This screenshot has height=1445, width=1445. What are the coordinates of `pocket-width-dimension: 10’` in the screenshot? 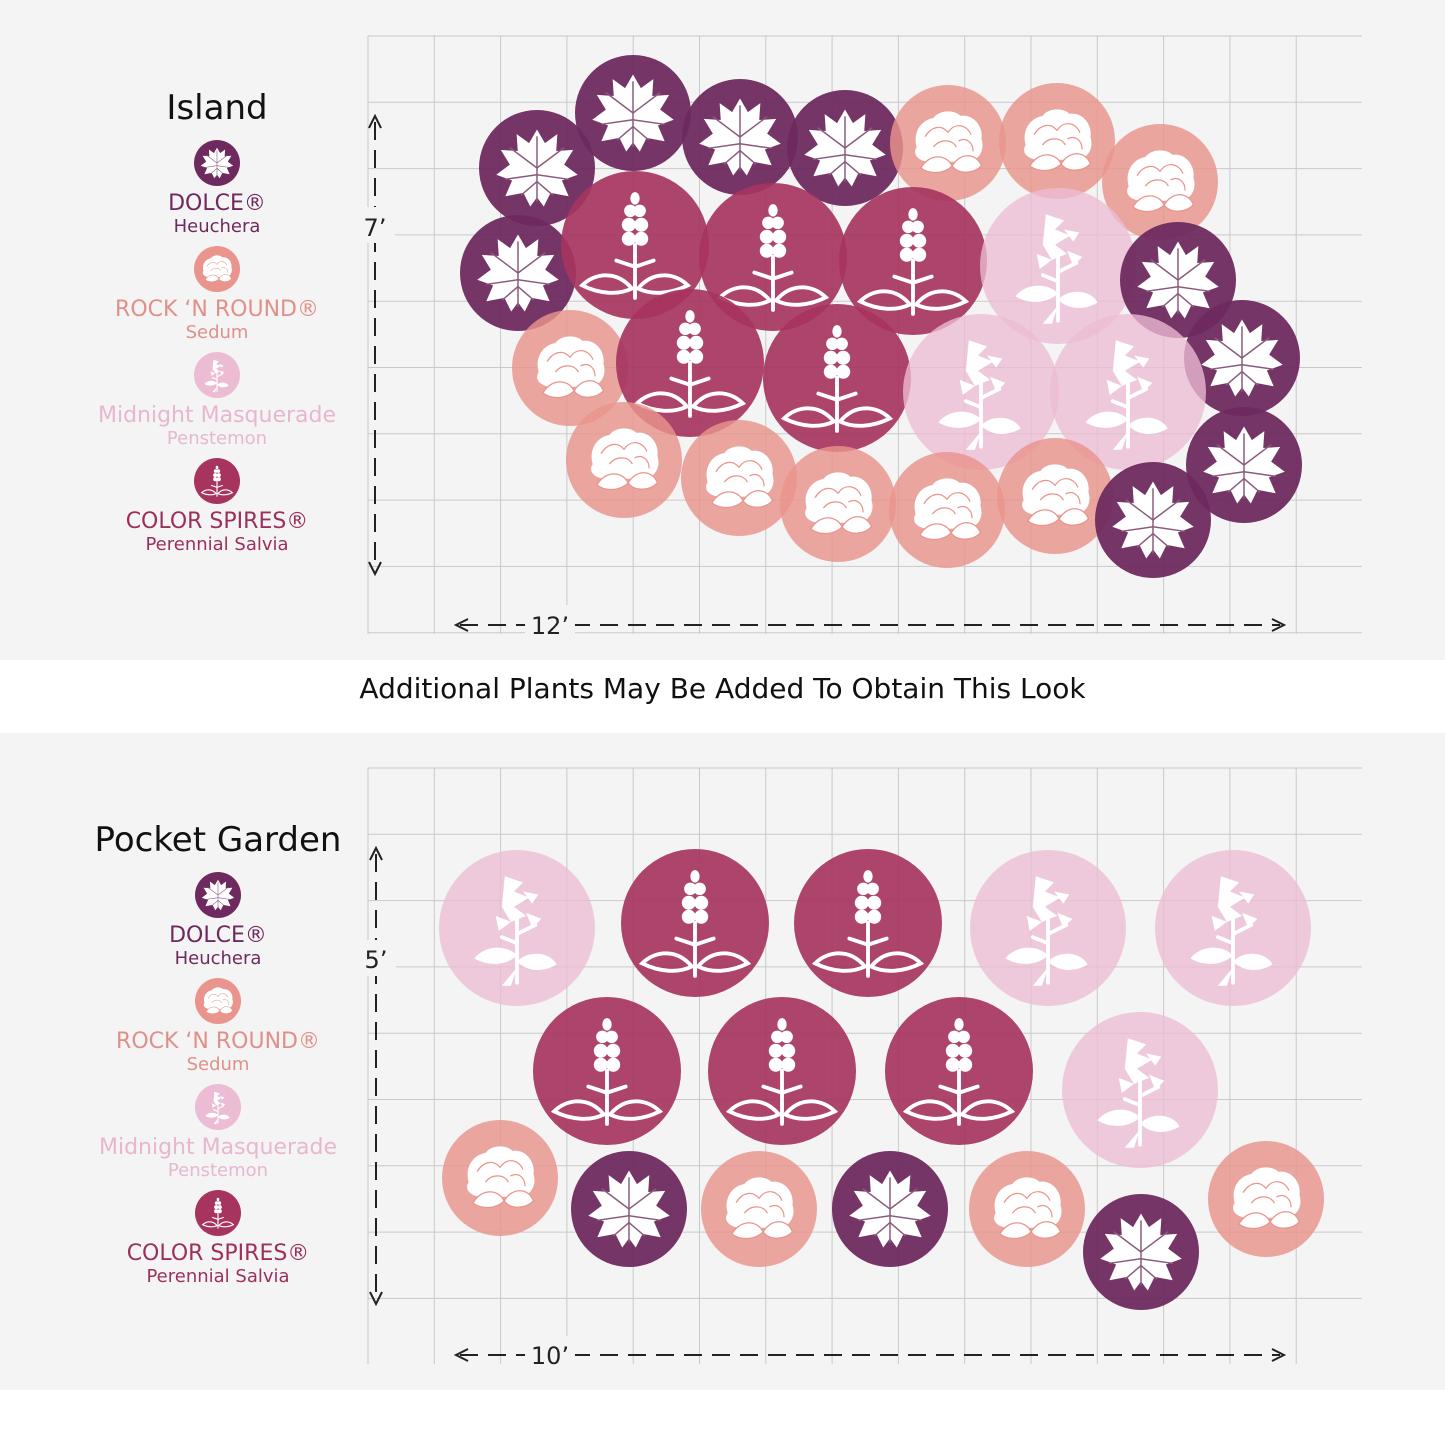 It's located at (870, 1354).